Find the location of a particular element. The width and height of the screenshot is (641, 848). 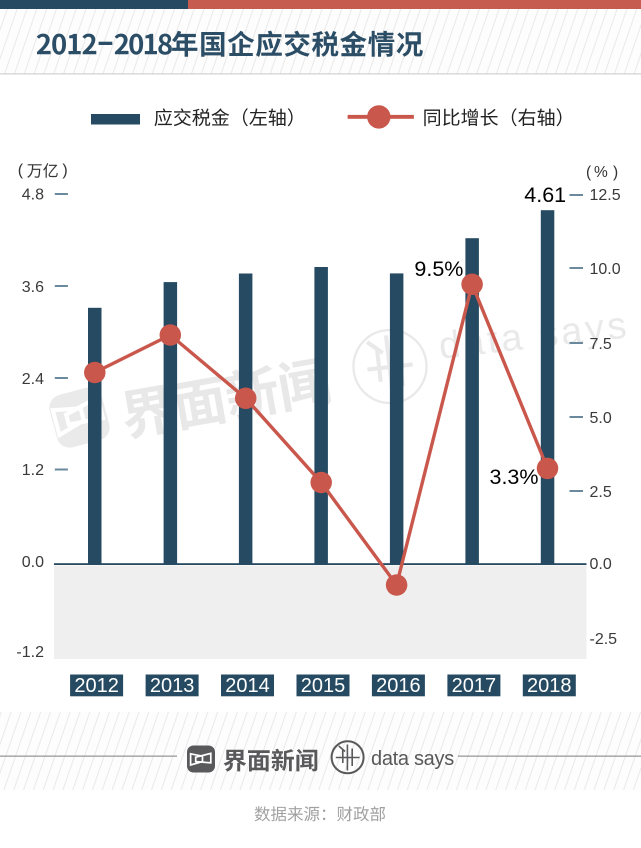

svg-text: -2.5 is located at coordinates (604, 639).